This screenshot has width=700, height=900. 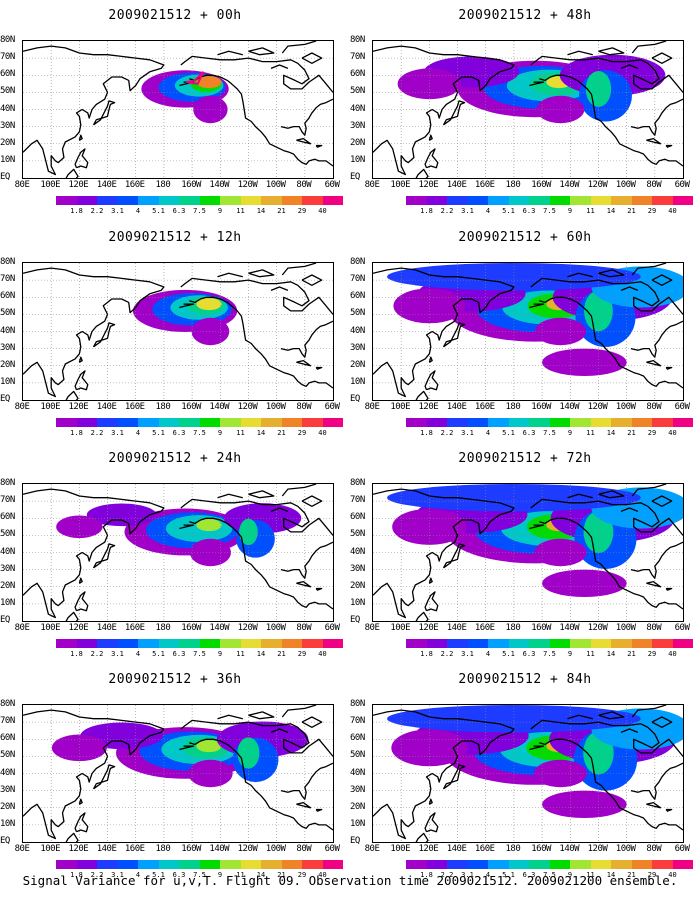 What do you see at coordinates (7, 534) in the screenshot?
I see `latitude-label: 50N` at bounding box center [7, 534].